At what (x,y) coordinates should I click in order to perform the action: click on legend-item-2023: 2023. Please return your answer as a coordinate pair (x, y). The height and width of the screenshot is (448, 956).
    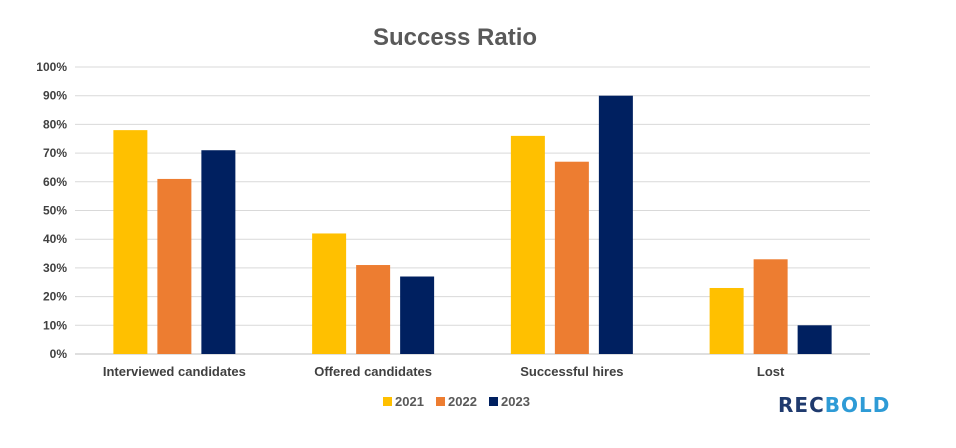
    Looking at the image, I should click on (509, 401).